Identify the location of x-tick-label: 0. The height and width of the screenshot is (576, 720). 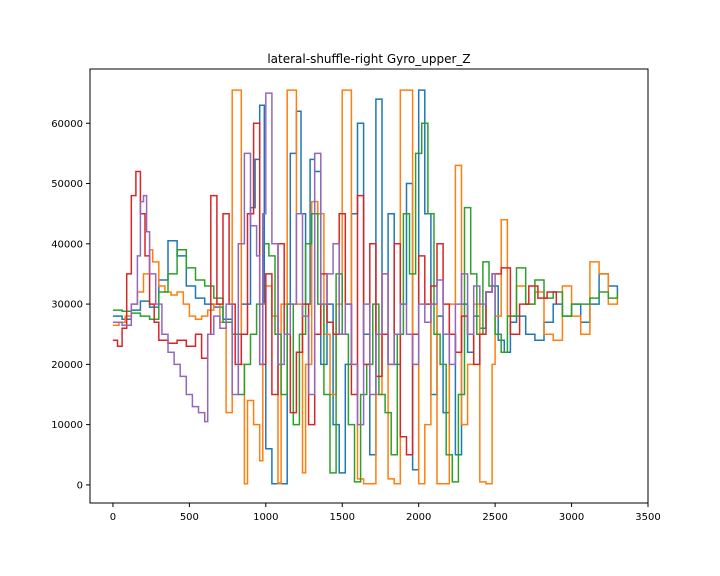
(113, 517).